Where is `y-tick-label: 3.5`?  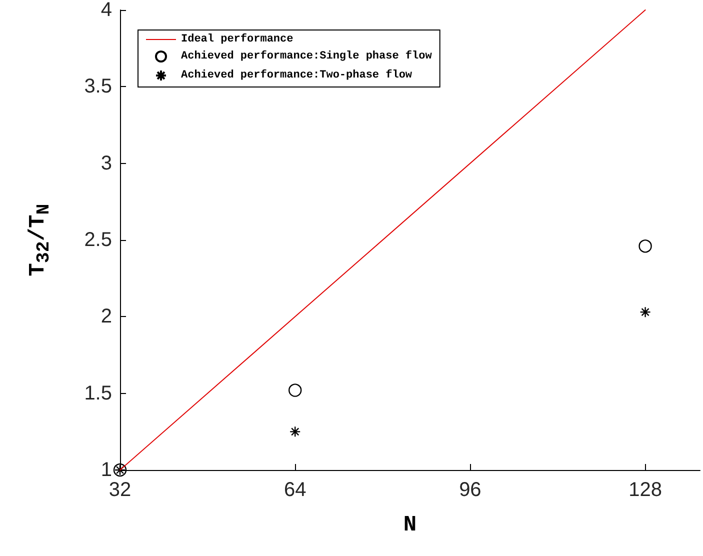 y-tick-label: 3.5 is located at coordinates (98, 87).